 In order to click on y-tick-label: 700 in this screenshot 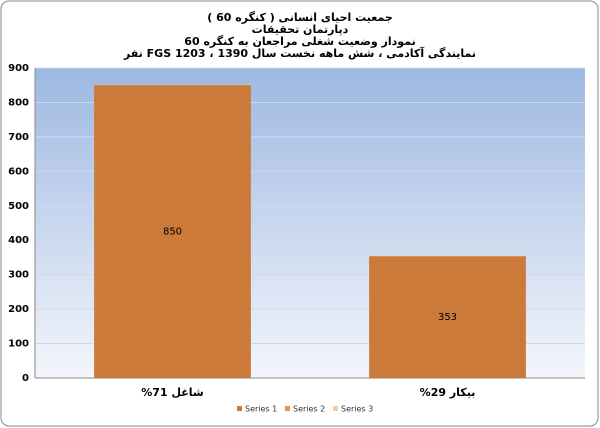, I will do `click(18, 137)`.